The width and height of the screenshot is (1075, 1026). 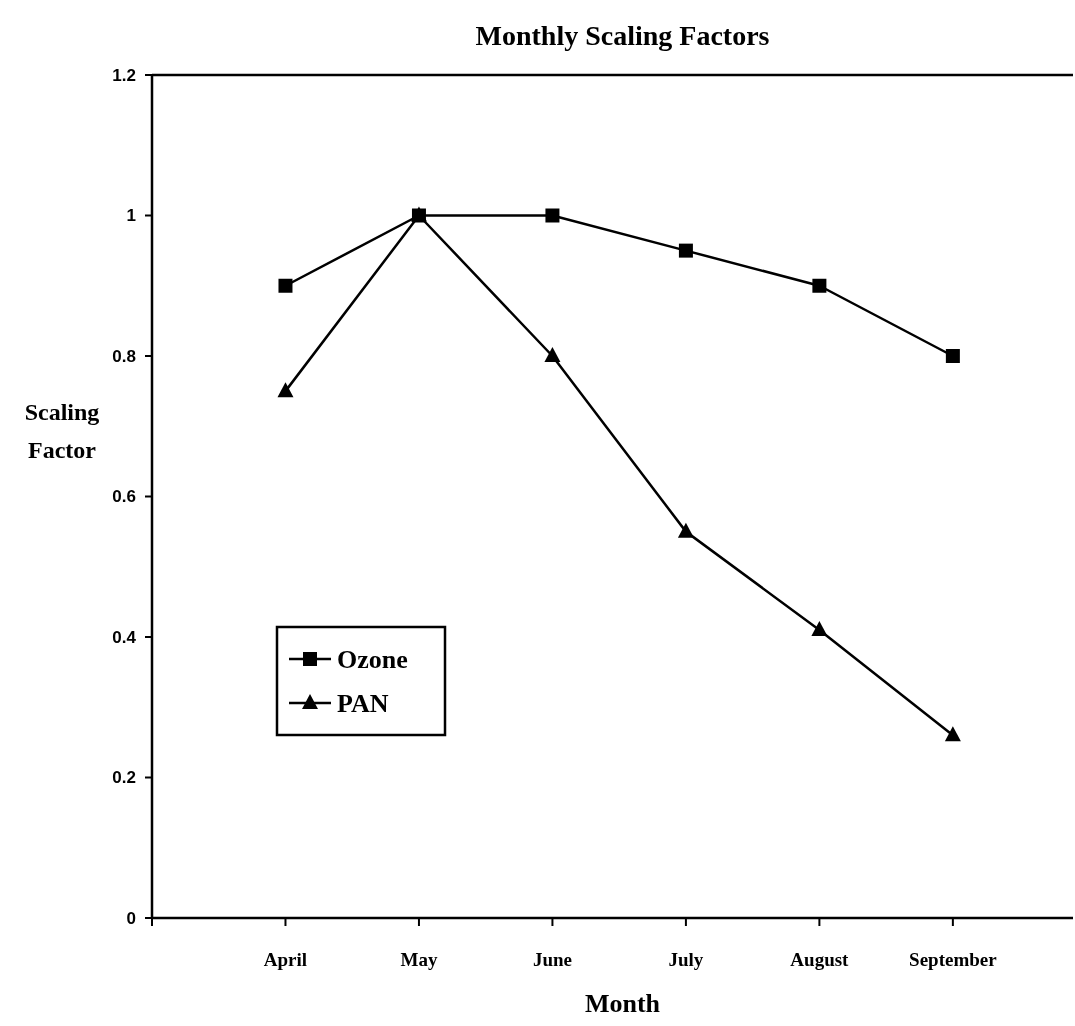 I want to click on y-tick-label: 0.6, so click(x=124, y=497).